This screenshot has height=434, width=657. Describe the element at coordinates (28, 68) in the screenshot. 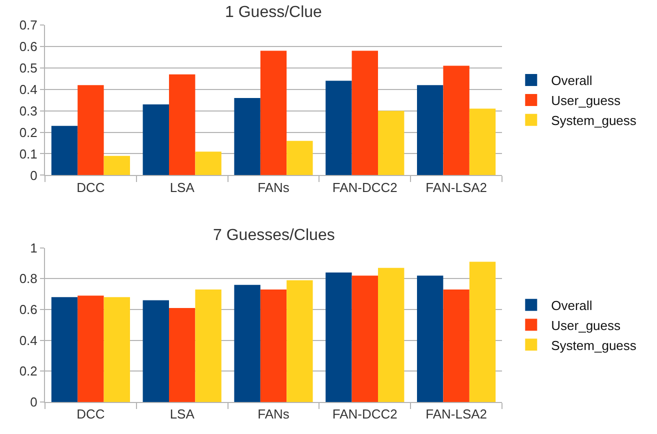

I see `y-tick-label: 0.5` at that location.